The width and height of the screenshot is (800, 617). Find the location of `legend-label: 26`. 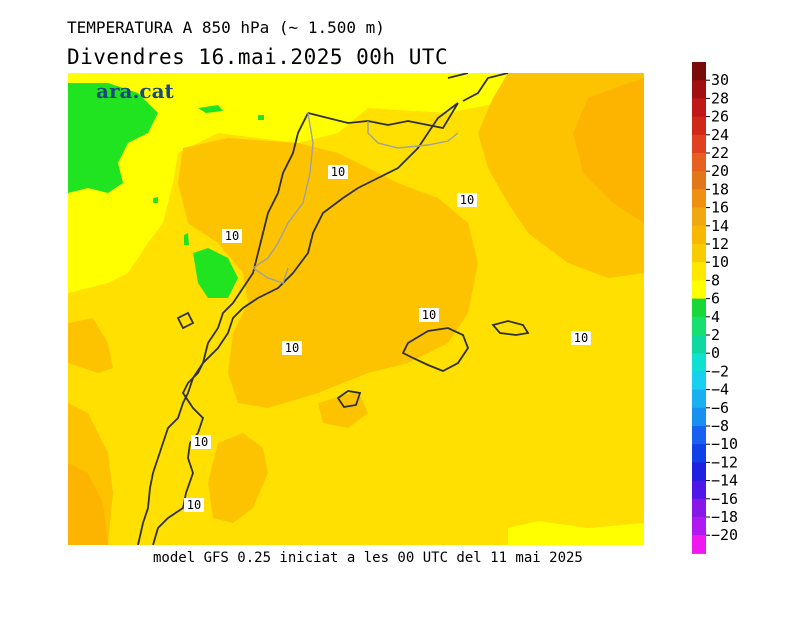

legend-label: 26 is located at coordinates (720, 117).